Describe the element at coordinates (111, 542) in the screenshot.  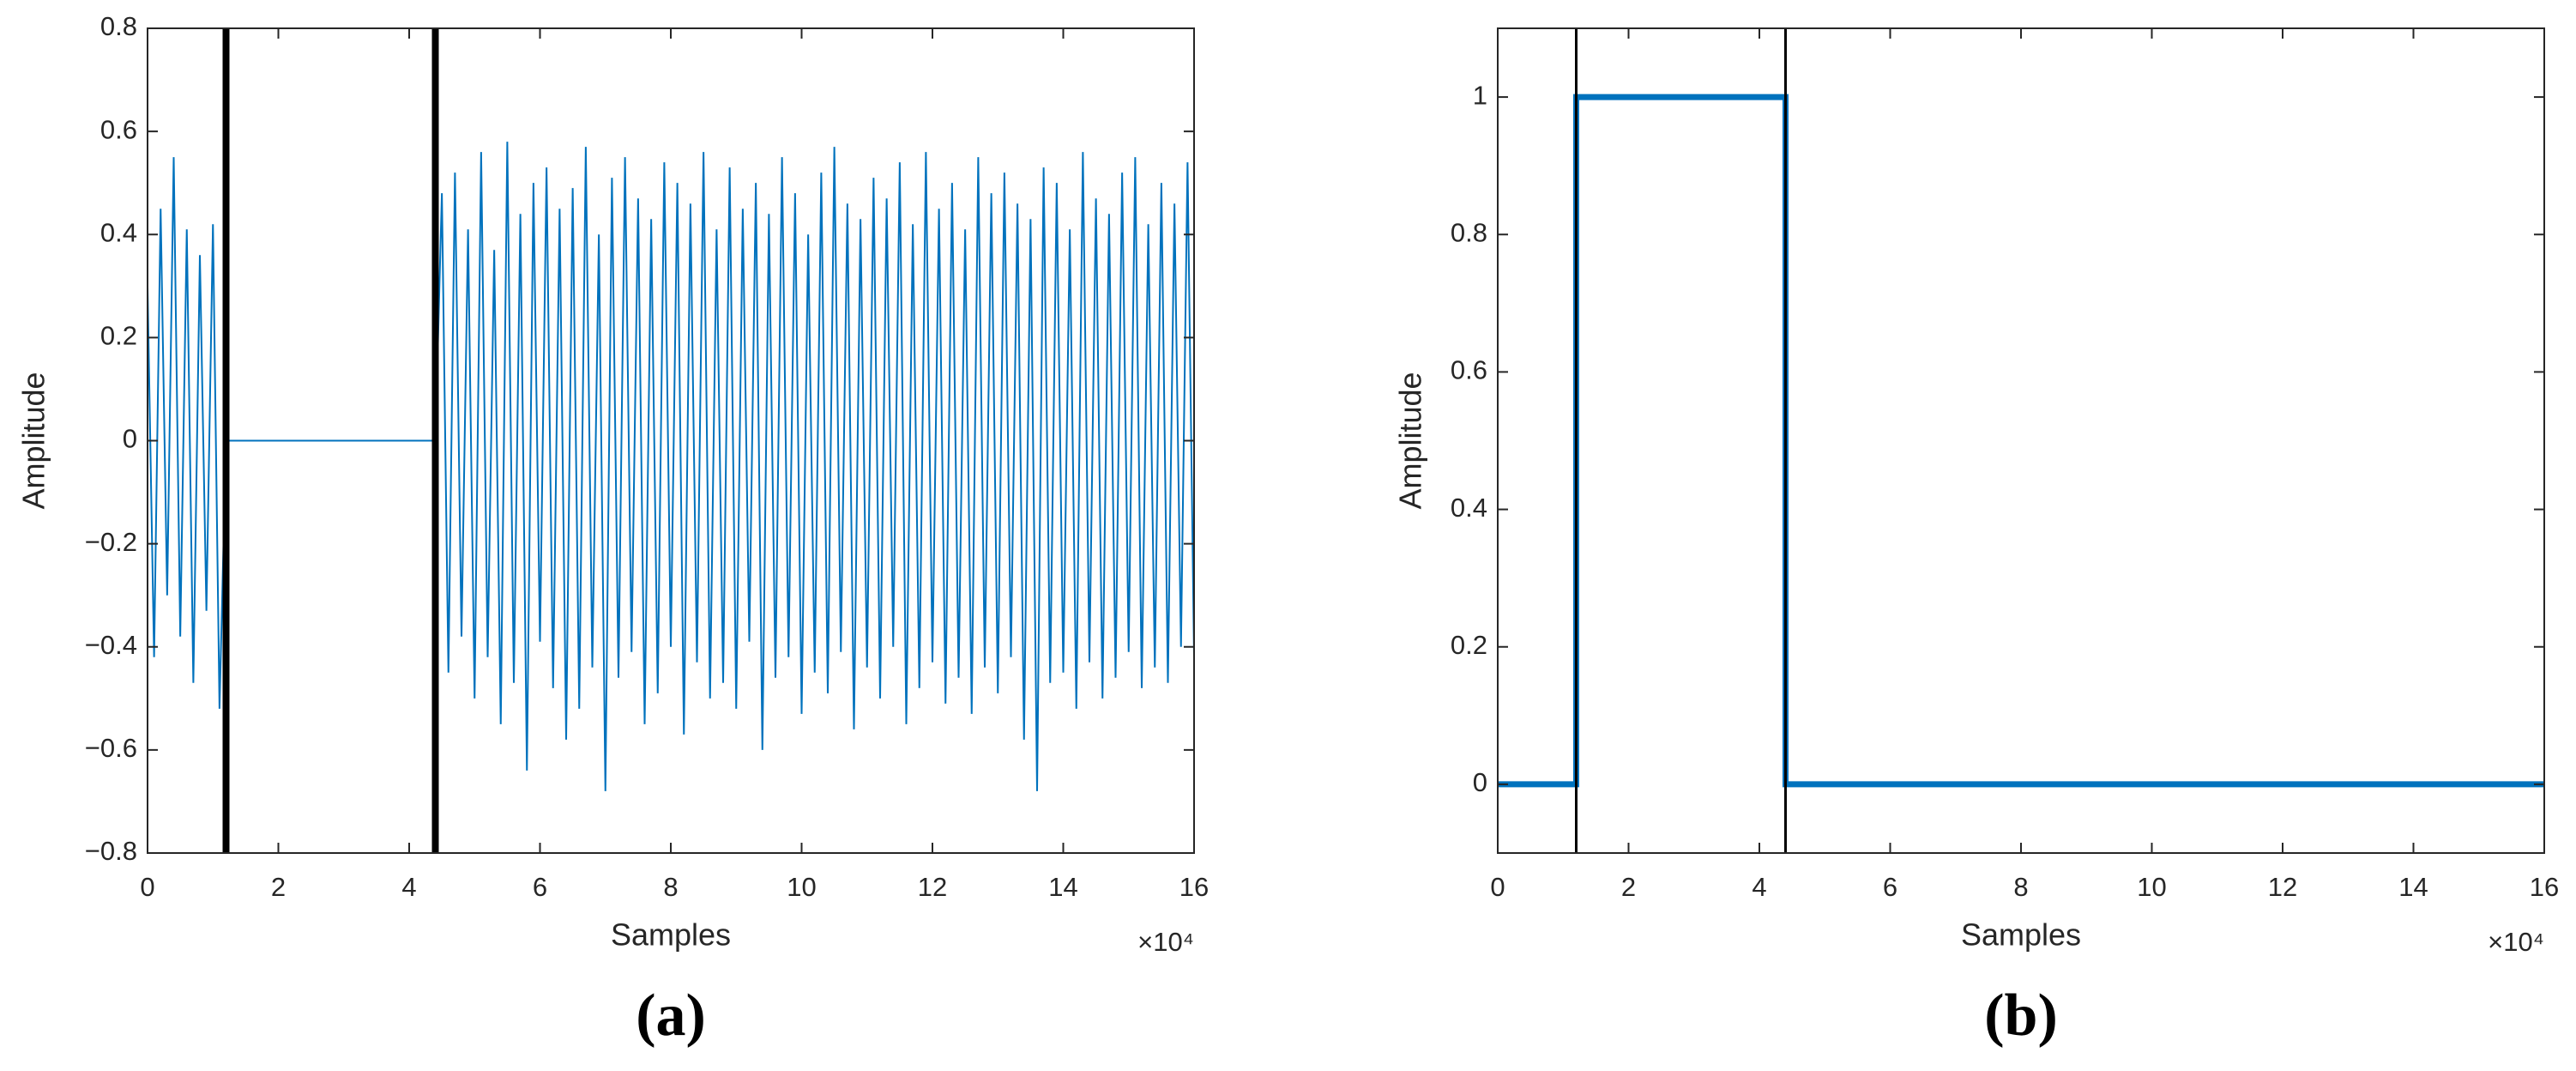
I see `y-tick-label: −0.2` at that location.